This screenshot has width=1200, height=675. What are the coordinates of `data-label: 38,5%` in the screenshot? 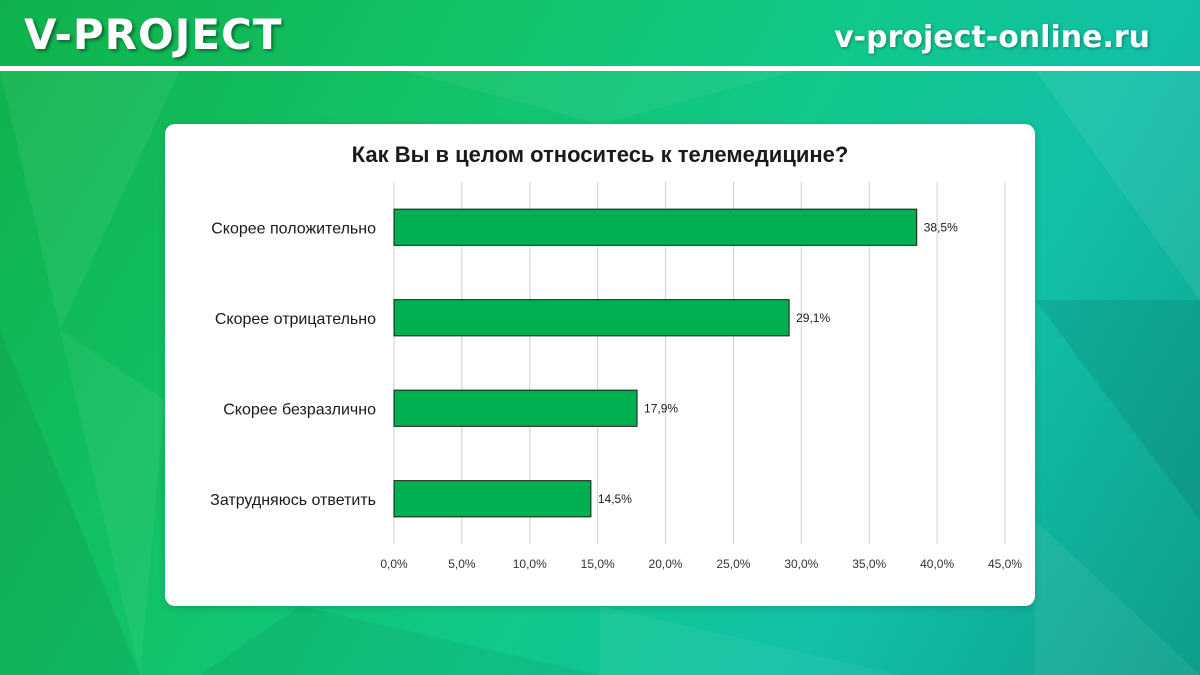 It's located at (941, 227).